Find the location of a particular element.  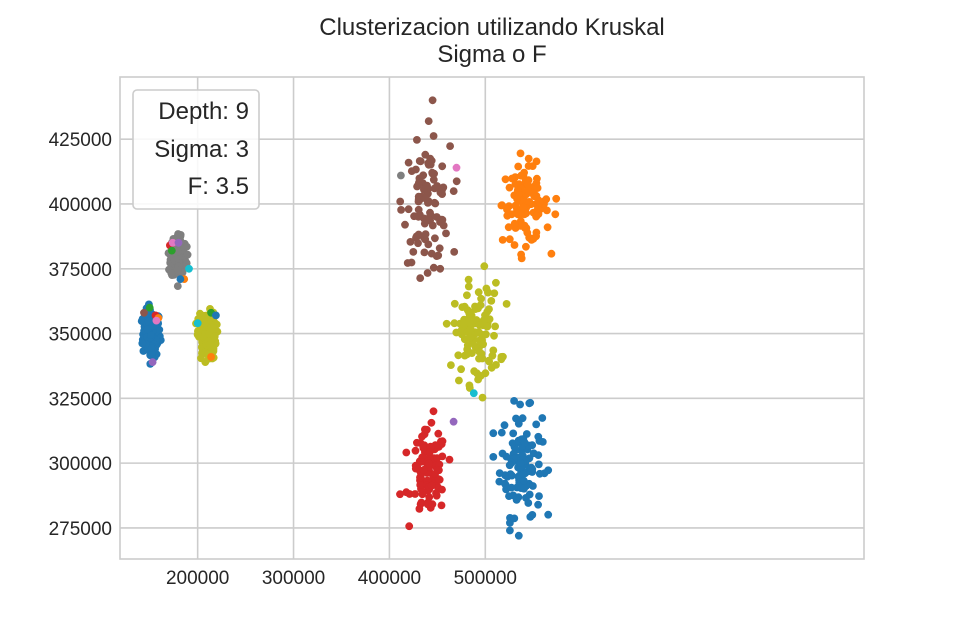

y-tick-label: 425000 is located at coordinates (80, 140).